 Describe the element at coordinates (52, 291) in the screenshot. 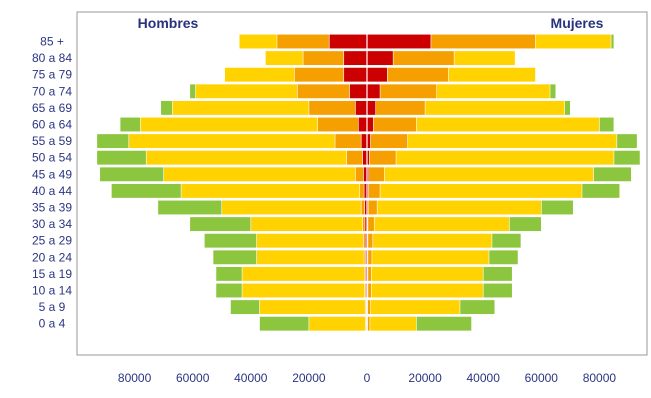

I see `y-tick-label: 10 a 14` at that location.